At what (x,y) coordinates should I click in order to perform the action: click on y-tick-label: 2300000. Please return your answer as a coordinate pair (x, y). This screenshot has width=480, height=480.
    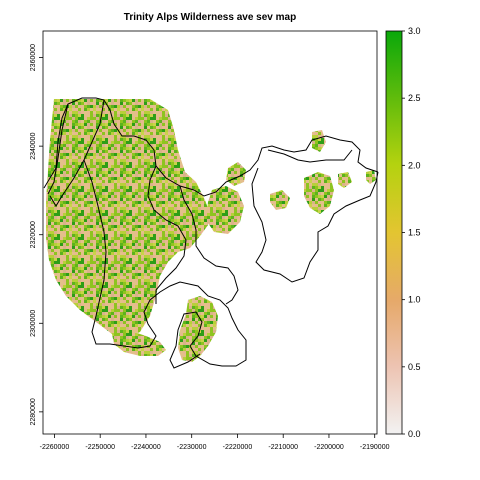
    Looking at the image, I should click on (33, 323).